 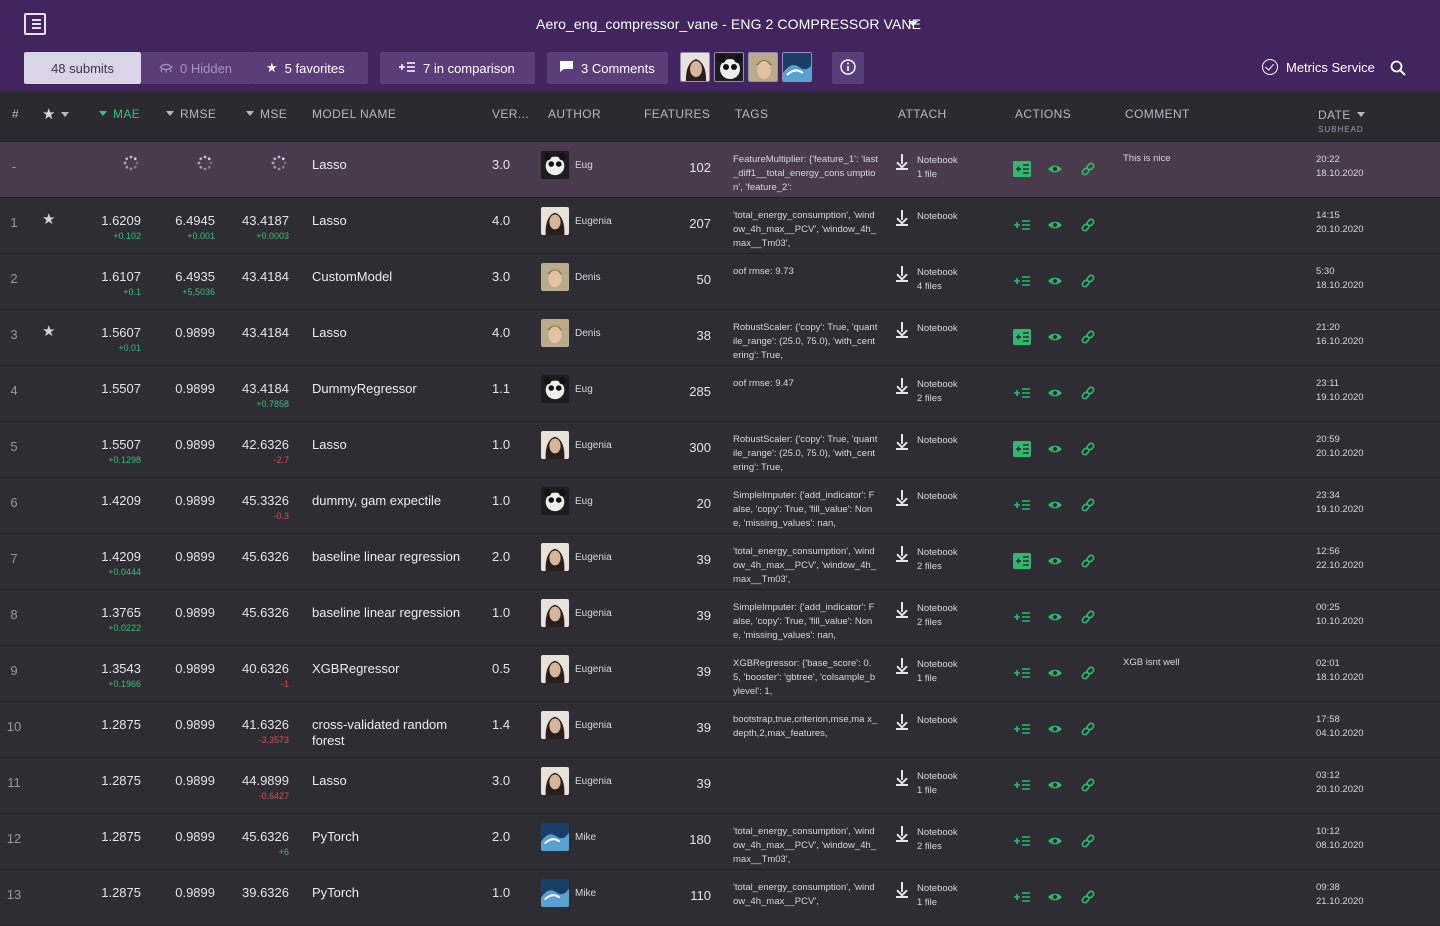 I want to click on comparison-button: 7 in comparison, so click(x=457, y=68).